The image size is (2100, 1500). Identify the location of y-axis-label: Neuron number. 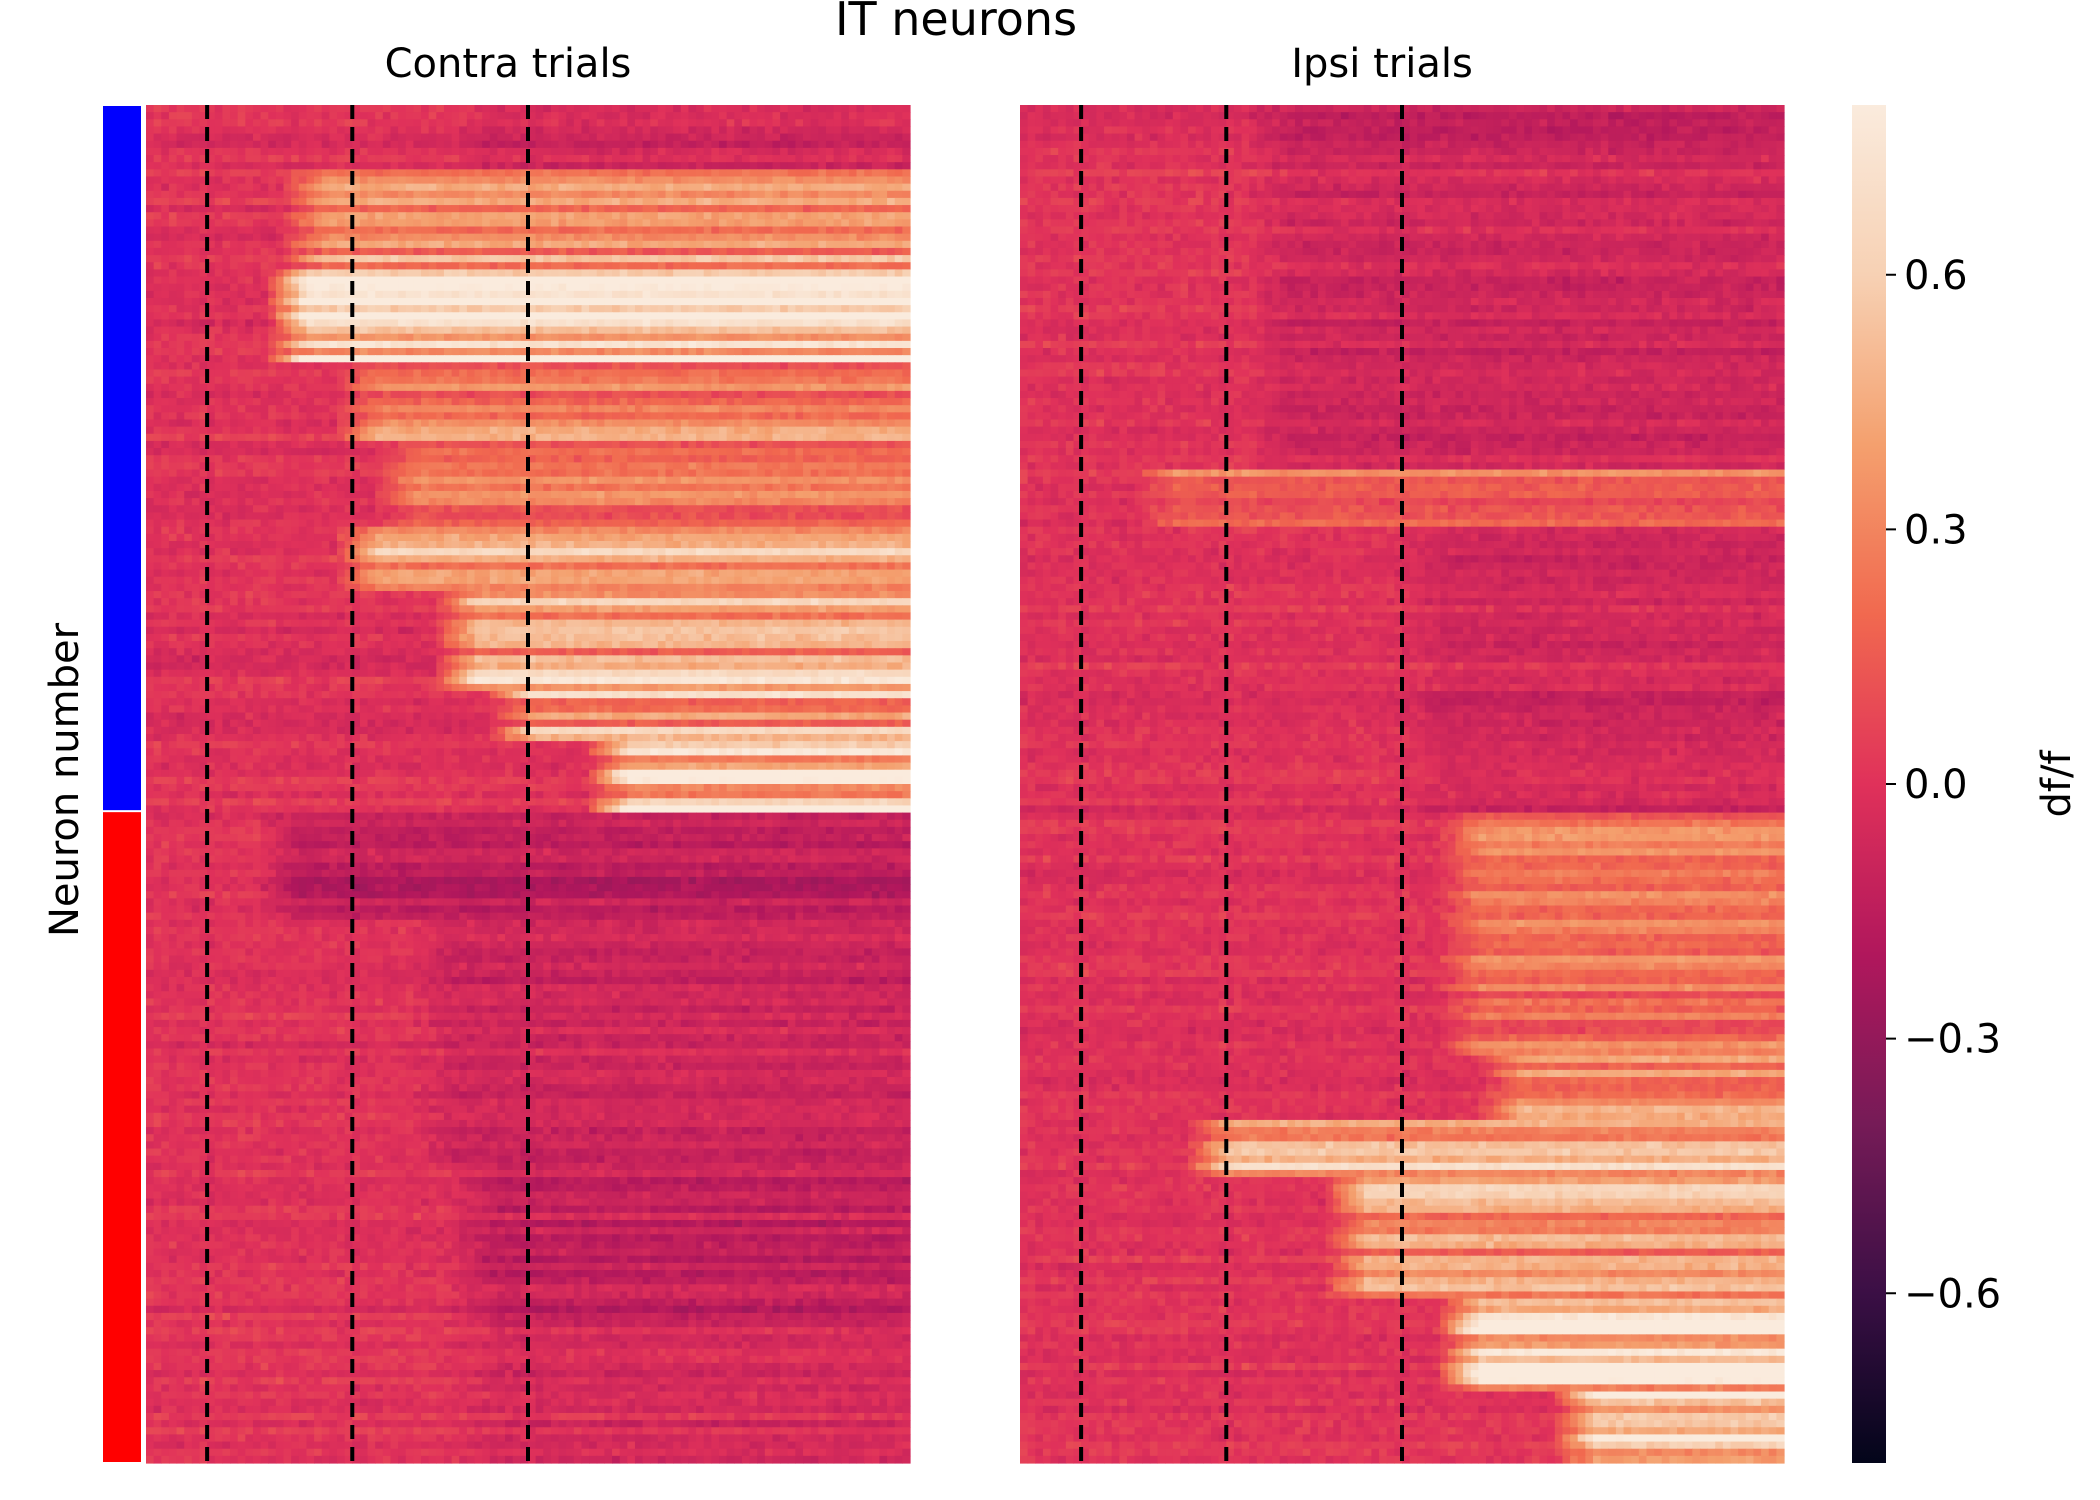
(65, 779).